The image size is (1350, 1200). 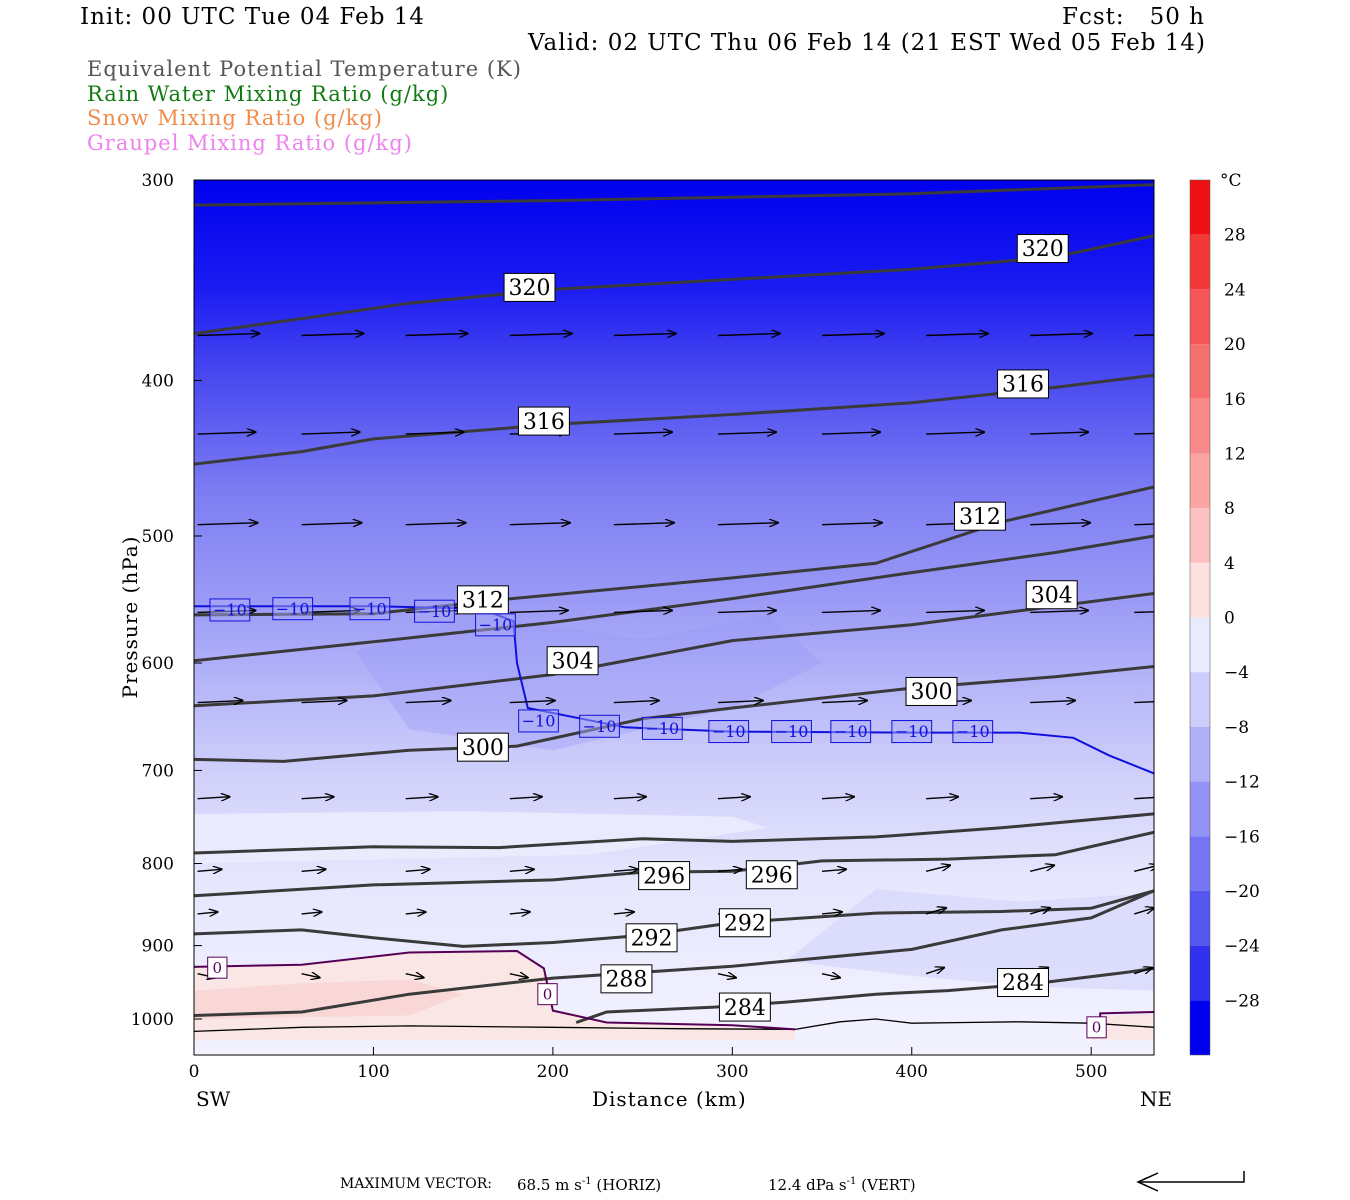 I want to click on x-tick-label: 200, so click(x=553, y=1072).